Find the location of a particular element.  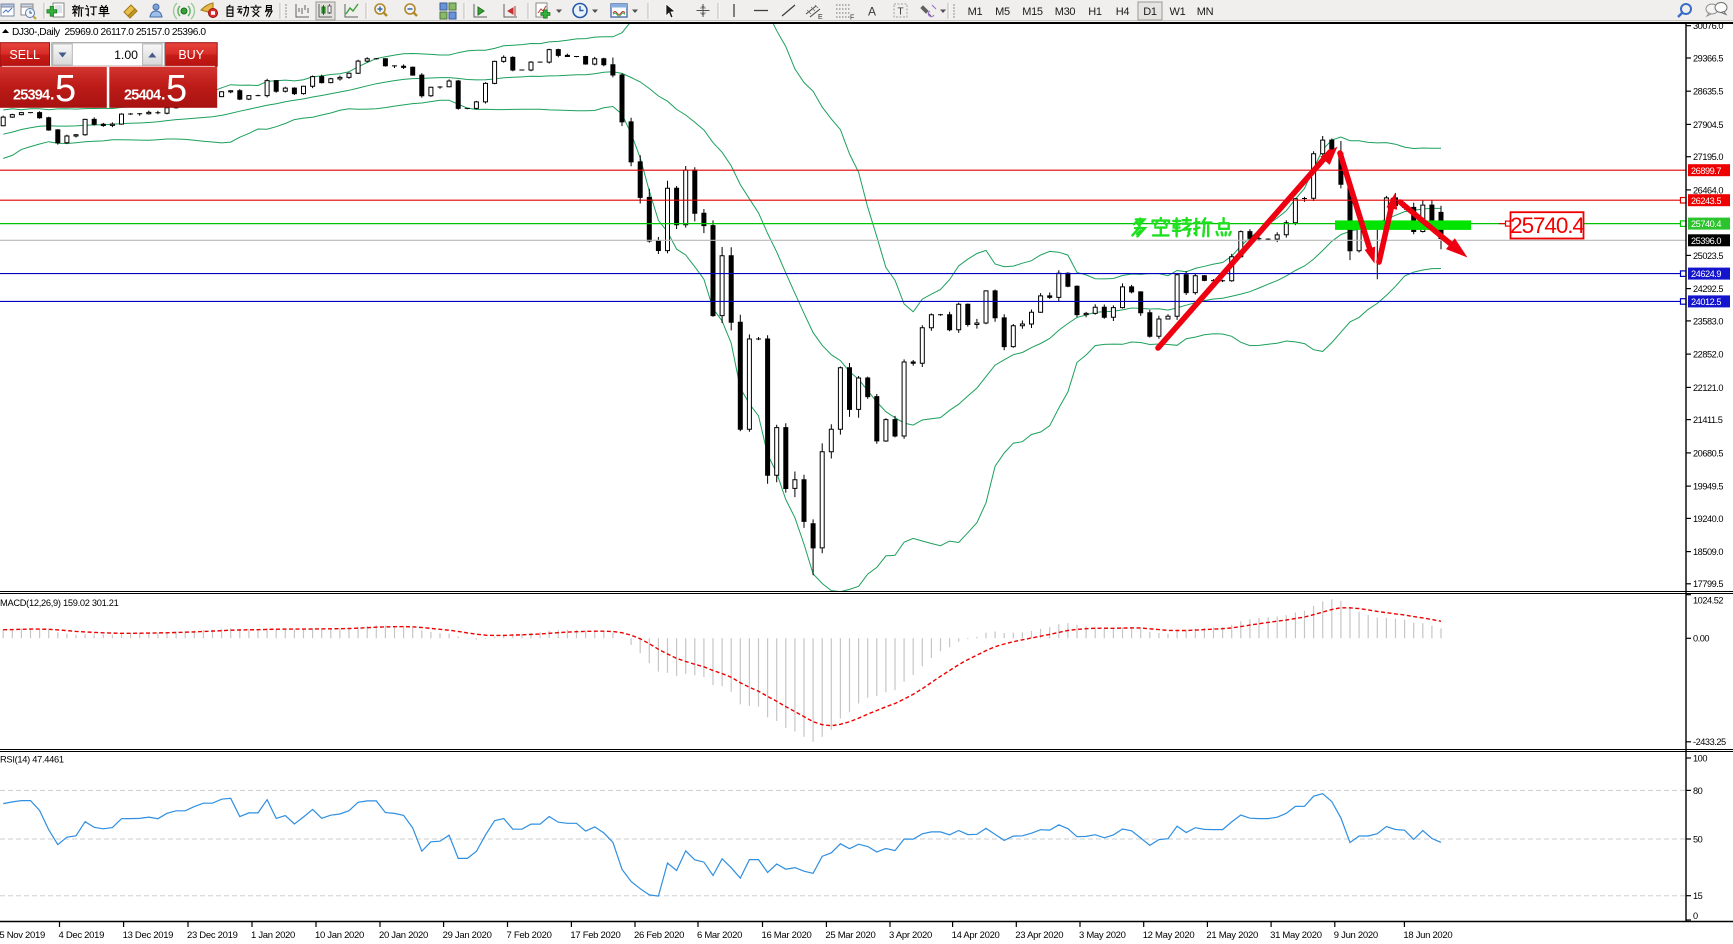

svg-text: 23583.0 is located at coordinates (1708, 321).